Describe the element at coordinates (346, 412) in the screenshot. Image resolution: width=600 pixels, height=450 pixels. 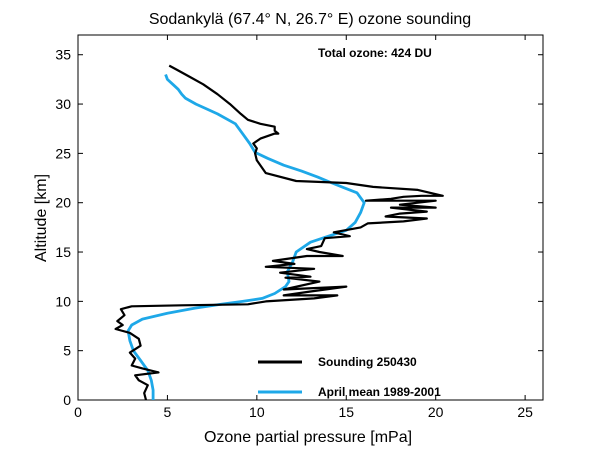
I see `x-tick-label: 15` at that location.